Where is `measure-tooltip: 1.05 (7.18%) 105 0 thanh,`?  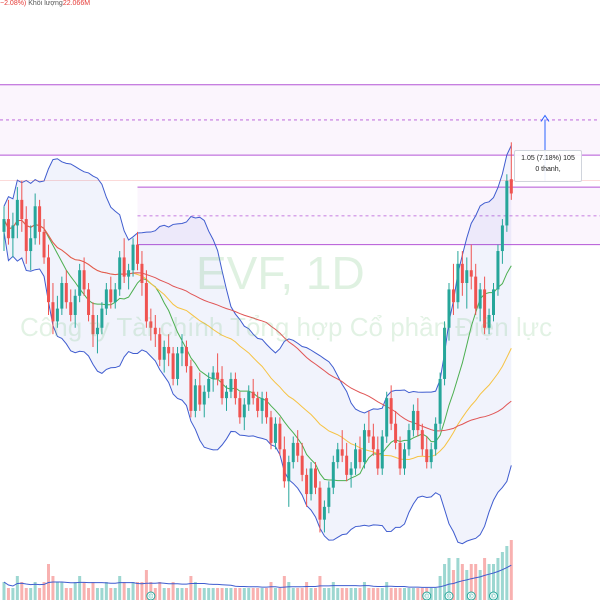
measure-tooltip: 1.05 (7.18%) 105 0 thanh, is located at coordinates (548, 166).